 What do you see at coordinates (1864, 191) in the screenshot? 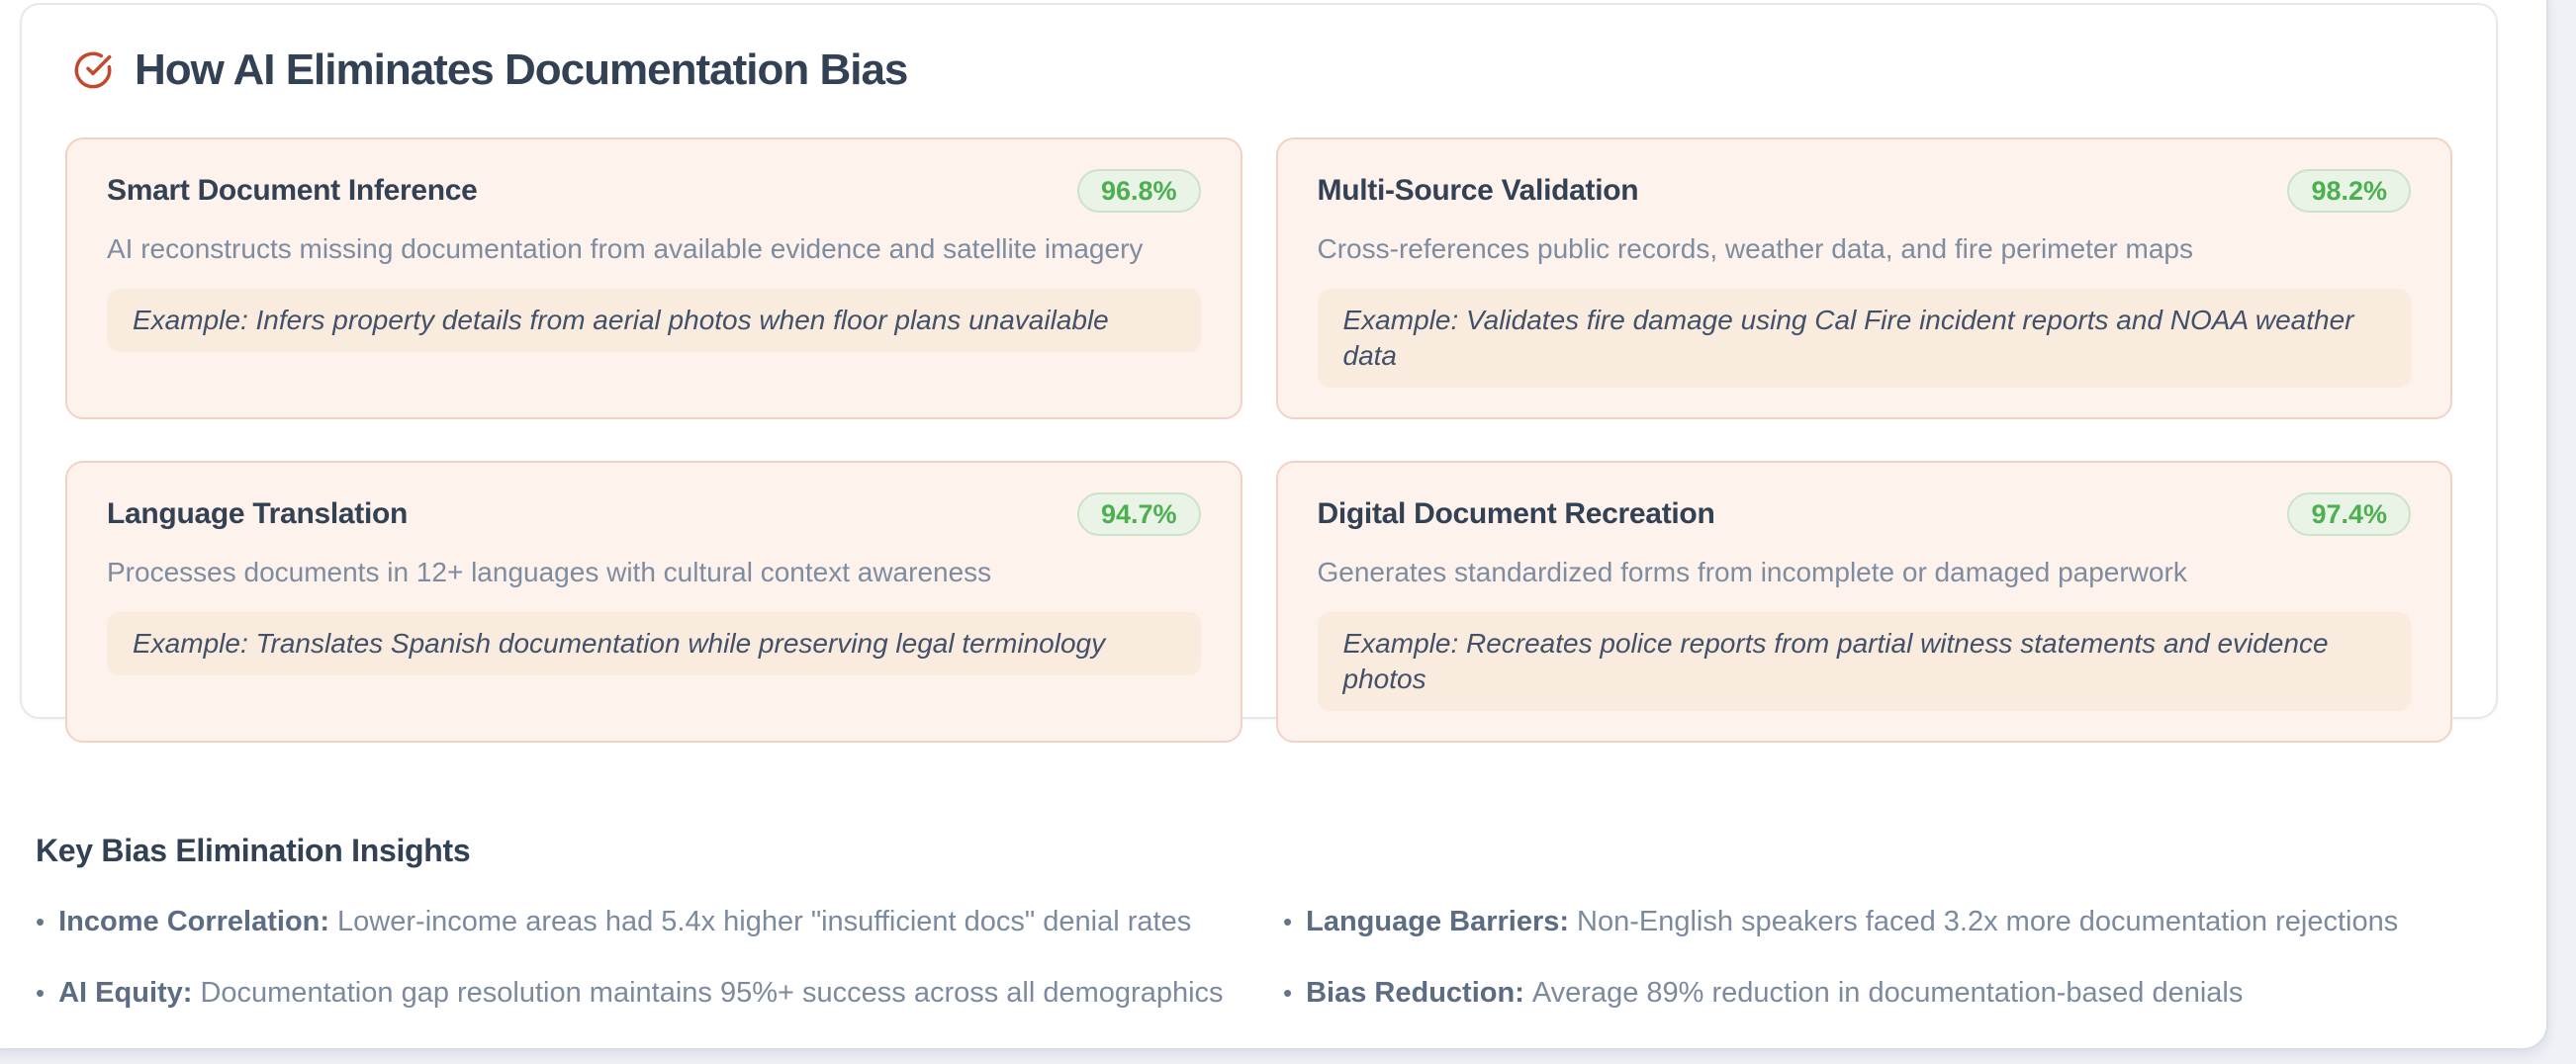
I see `card-header: Multi-Source Validation 98.2%` at bounding box center [1864, 191].